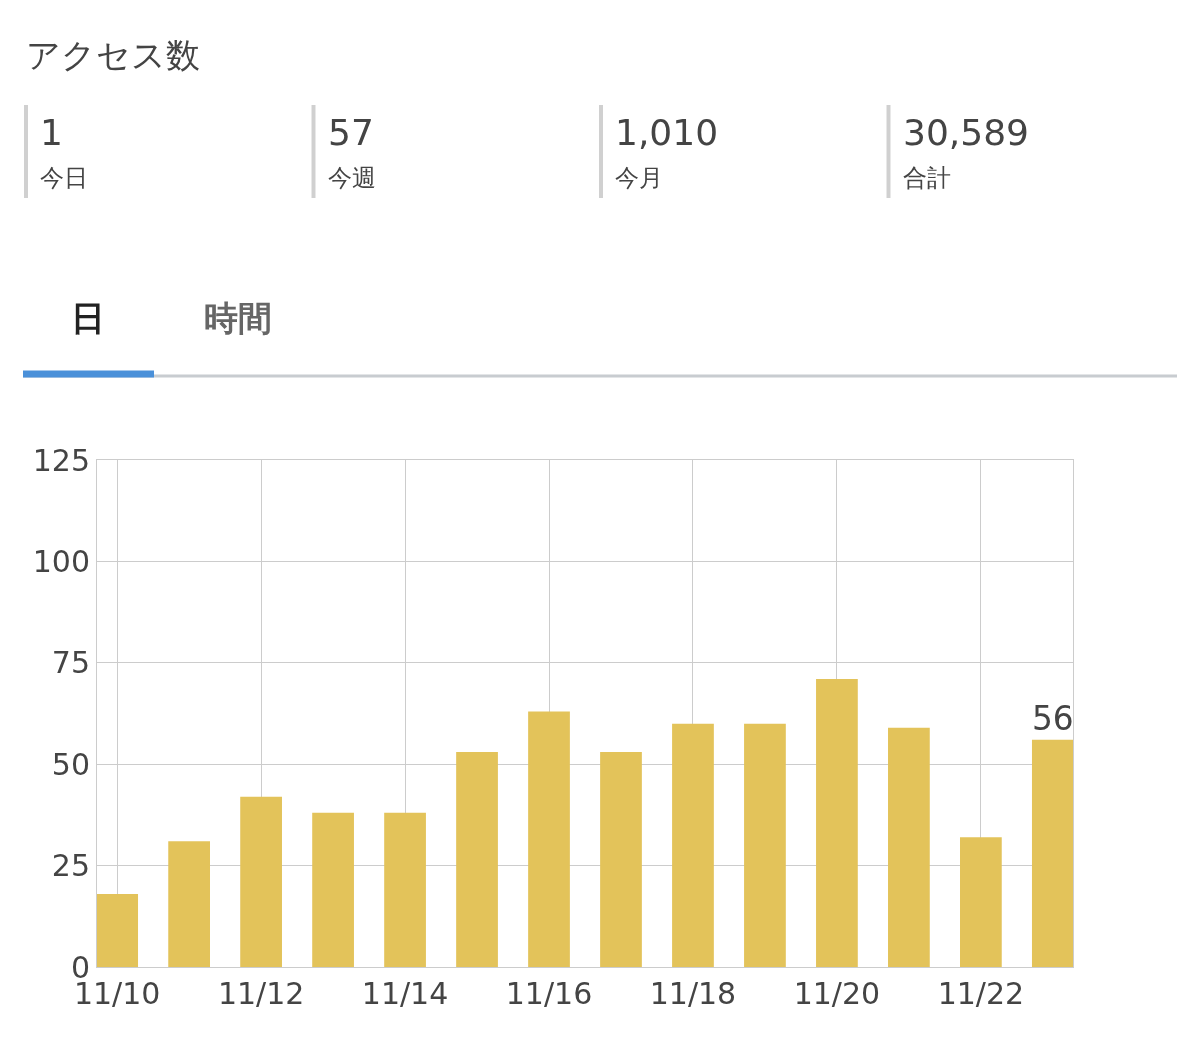  Describe the element at coordinates (927, 178) in the screenshot. I see `category-label: 合計` at that location.